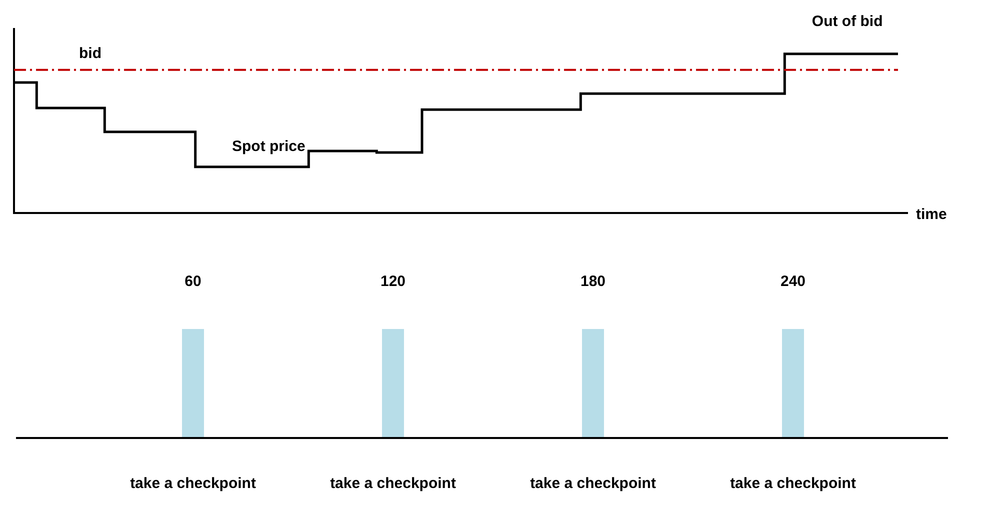  Describe the element at coordinates (593, 281) in the screenshot. I see `x-tick-label: 180` at that location.